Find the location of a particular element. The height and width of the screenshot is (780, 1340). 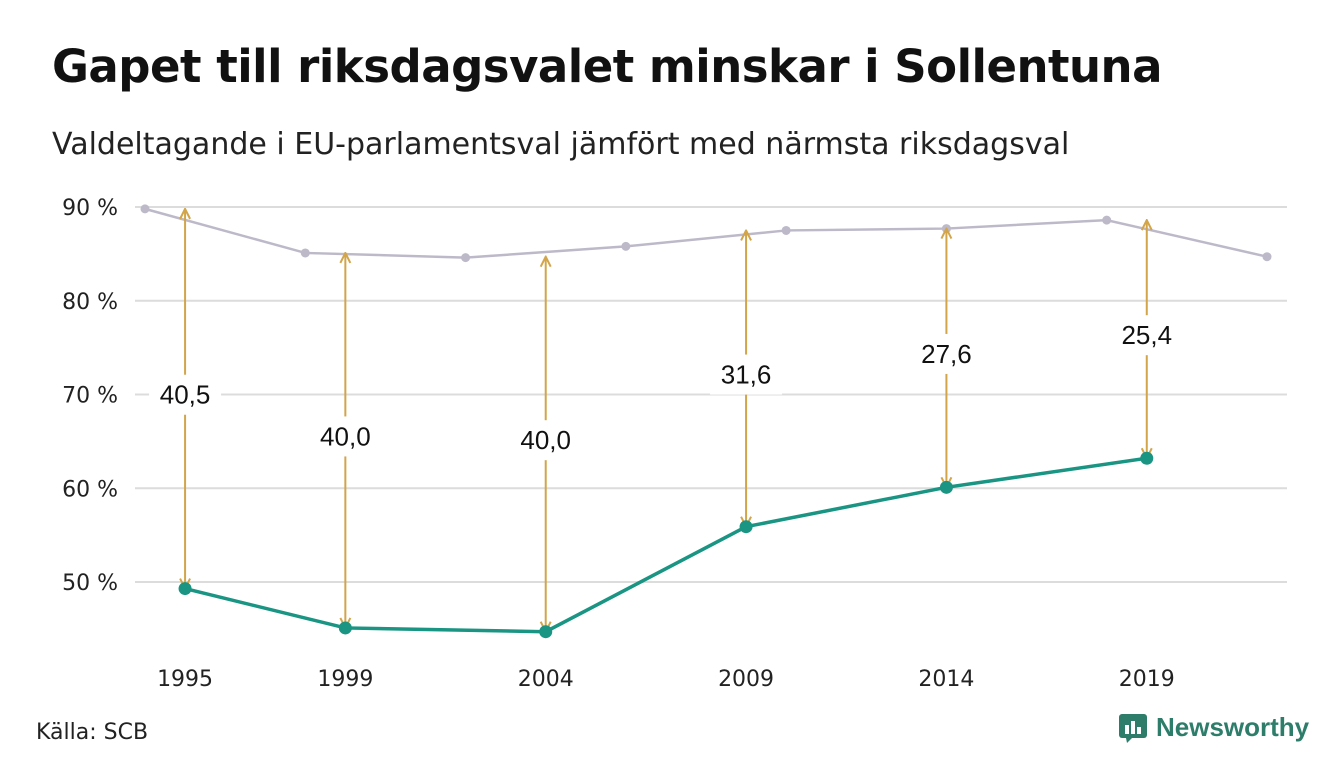

y-tick-label: 80 % is located at coordinates (90, 302).